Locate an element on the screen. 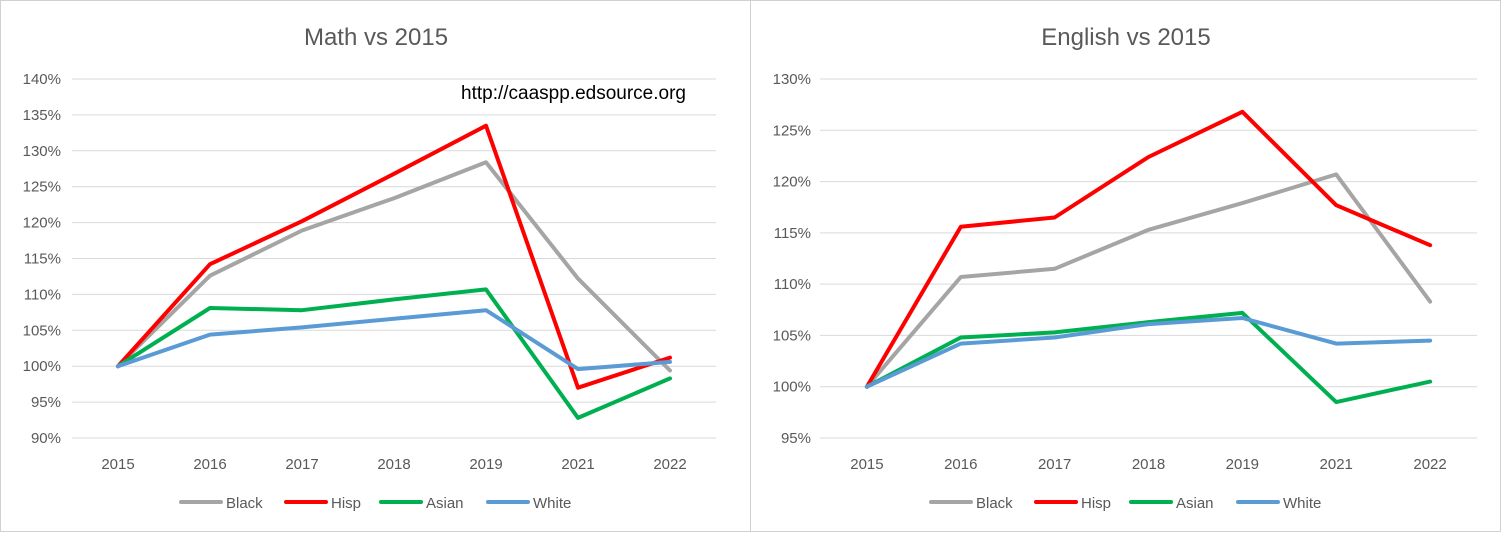 This screenshot has width=1501, height=534. y-tick-label: 140% is located at coordinates (42, 79).